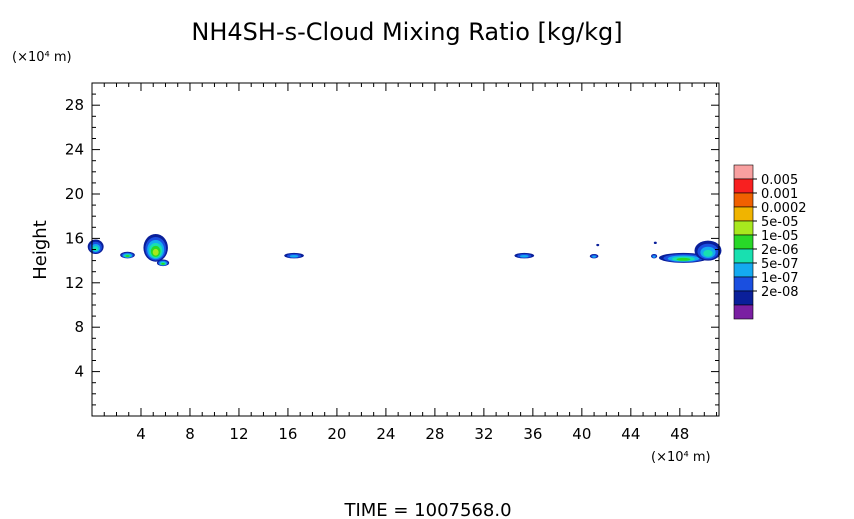  What do you see at coordinates (79, 372) in the screenshot?
I see `y-tick-label: 4` at bounding box center [79, 372].